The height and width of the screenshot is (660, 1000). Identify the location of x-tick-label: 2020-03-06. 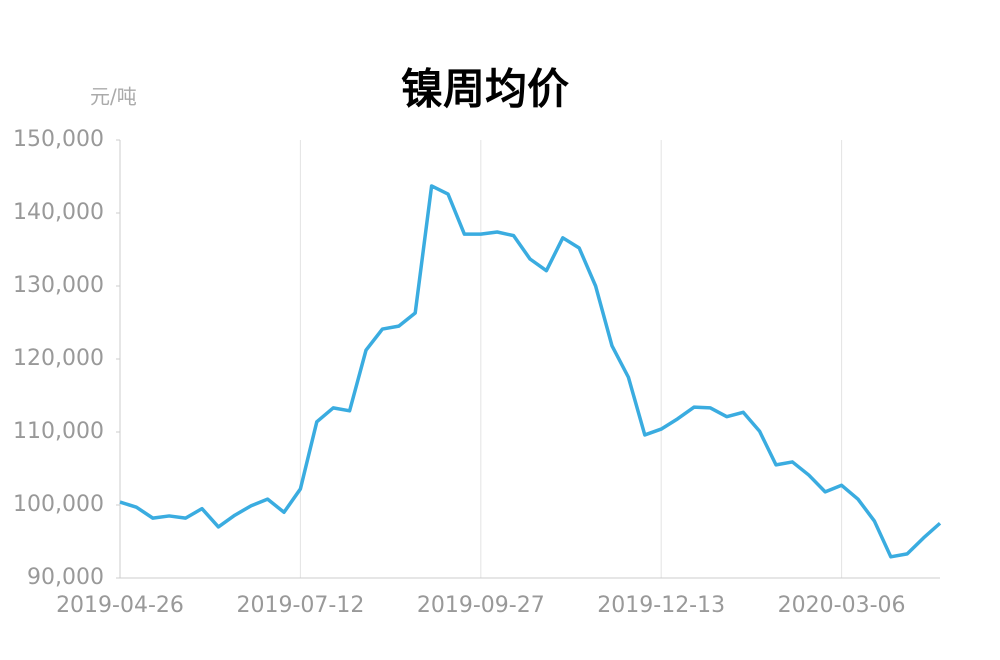
(842, 605).